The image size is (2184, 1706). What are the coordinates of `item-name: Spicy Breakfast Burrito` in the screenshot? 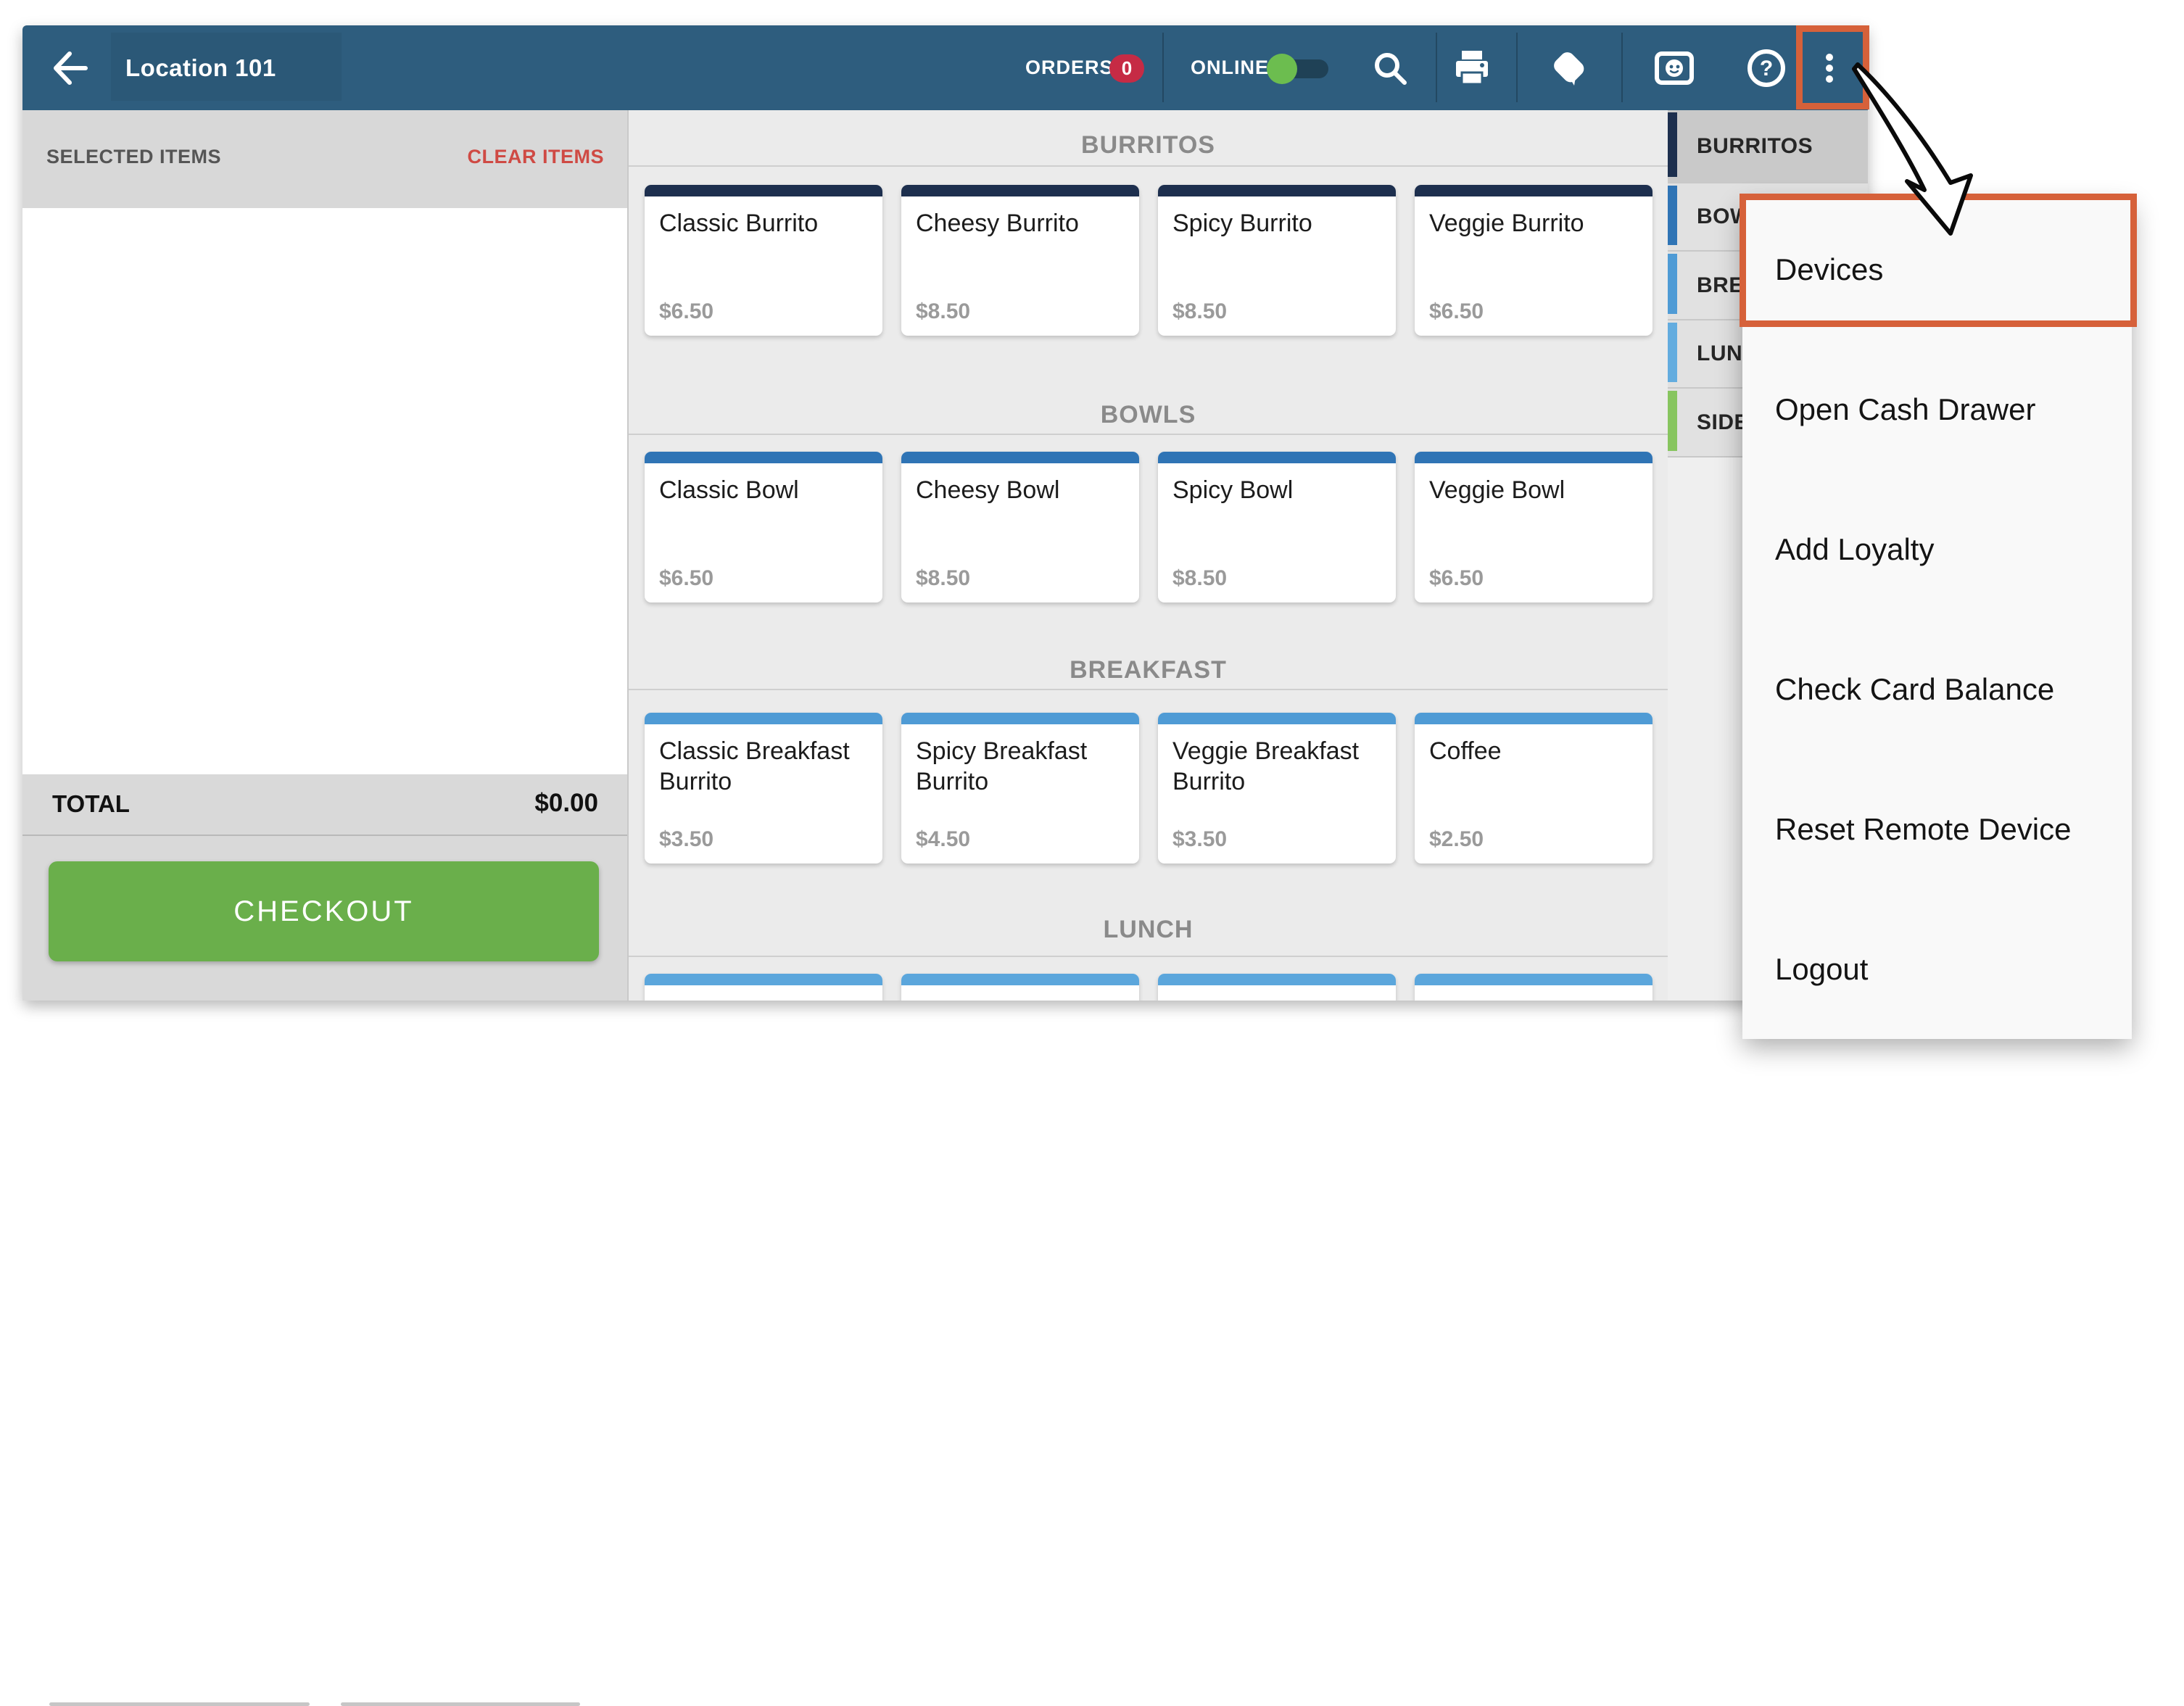 It's located at (1002, 766).